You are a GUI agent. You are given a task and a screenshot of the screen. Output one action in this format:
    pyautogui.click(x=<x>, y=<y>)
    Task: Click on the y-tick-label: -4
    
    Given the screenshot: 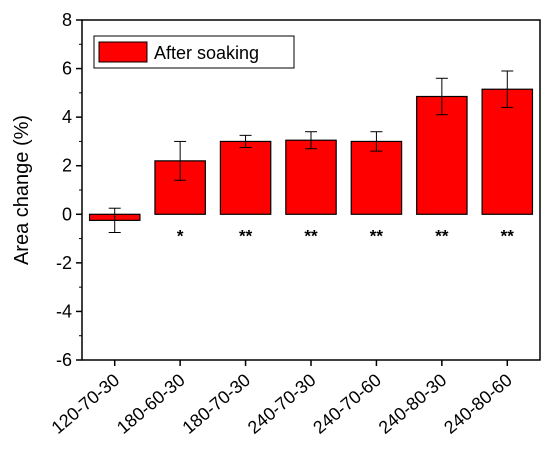 What is the action you would take?
    pyautogui.click(x=64, y=311)
    